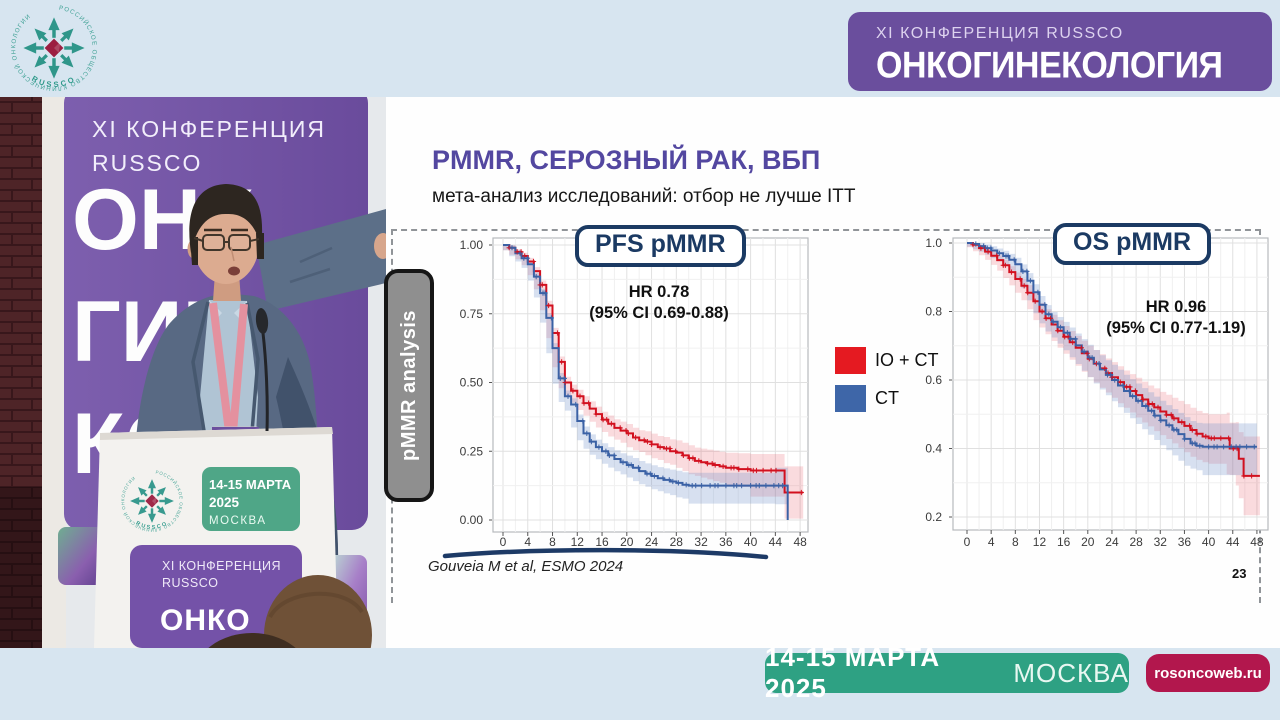  I want to click on y-tick-label: 0.6, so click(933, 380).